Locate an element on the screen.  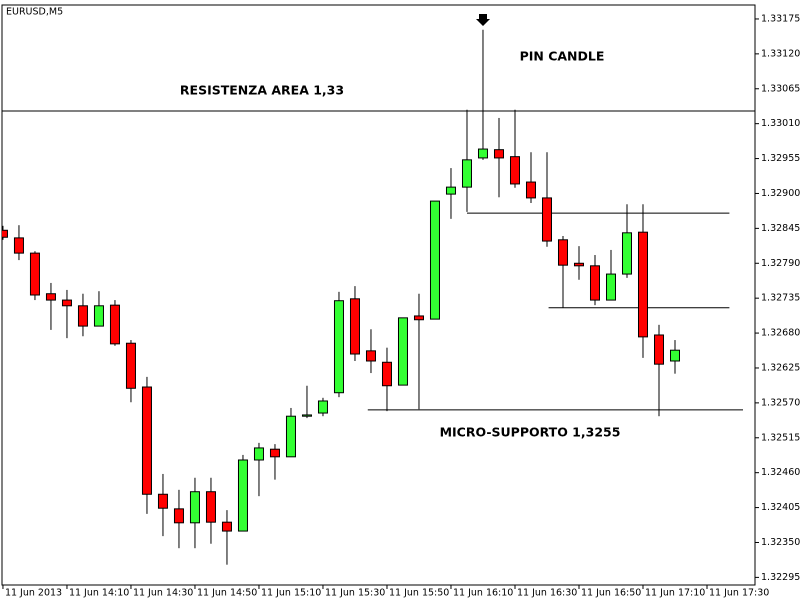
x-tick-label: 11 Jun 15:10 is located at coordinates (291, 593).